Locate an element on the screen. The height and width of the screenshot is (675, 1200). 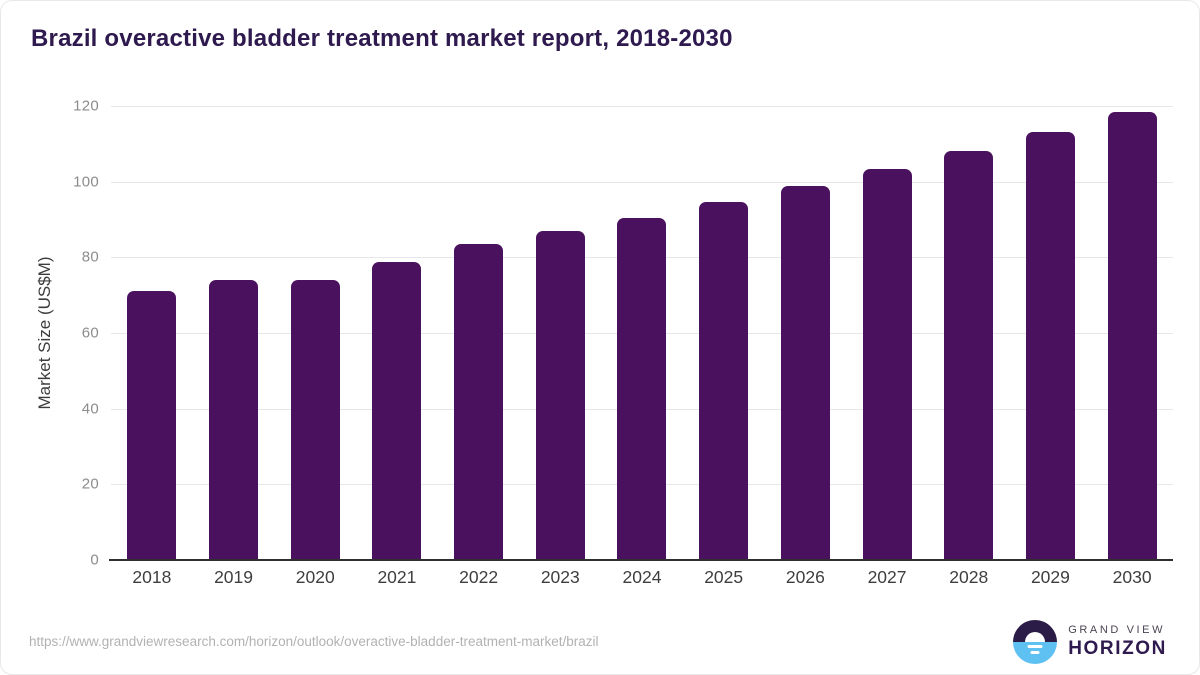
y-tick-label: 60 is located at coordinates (90, 333).